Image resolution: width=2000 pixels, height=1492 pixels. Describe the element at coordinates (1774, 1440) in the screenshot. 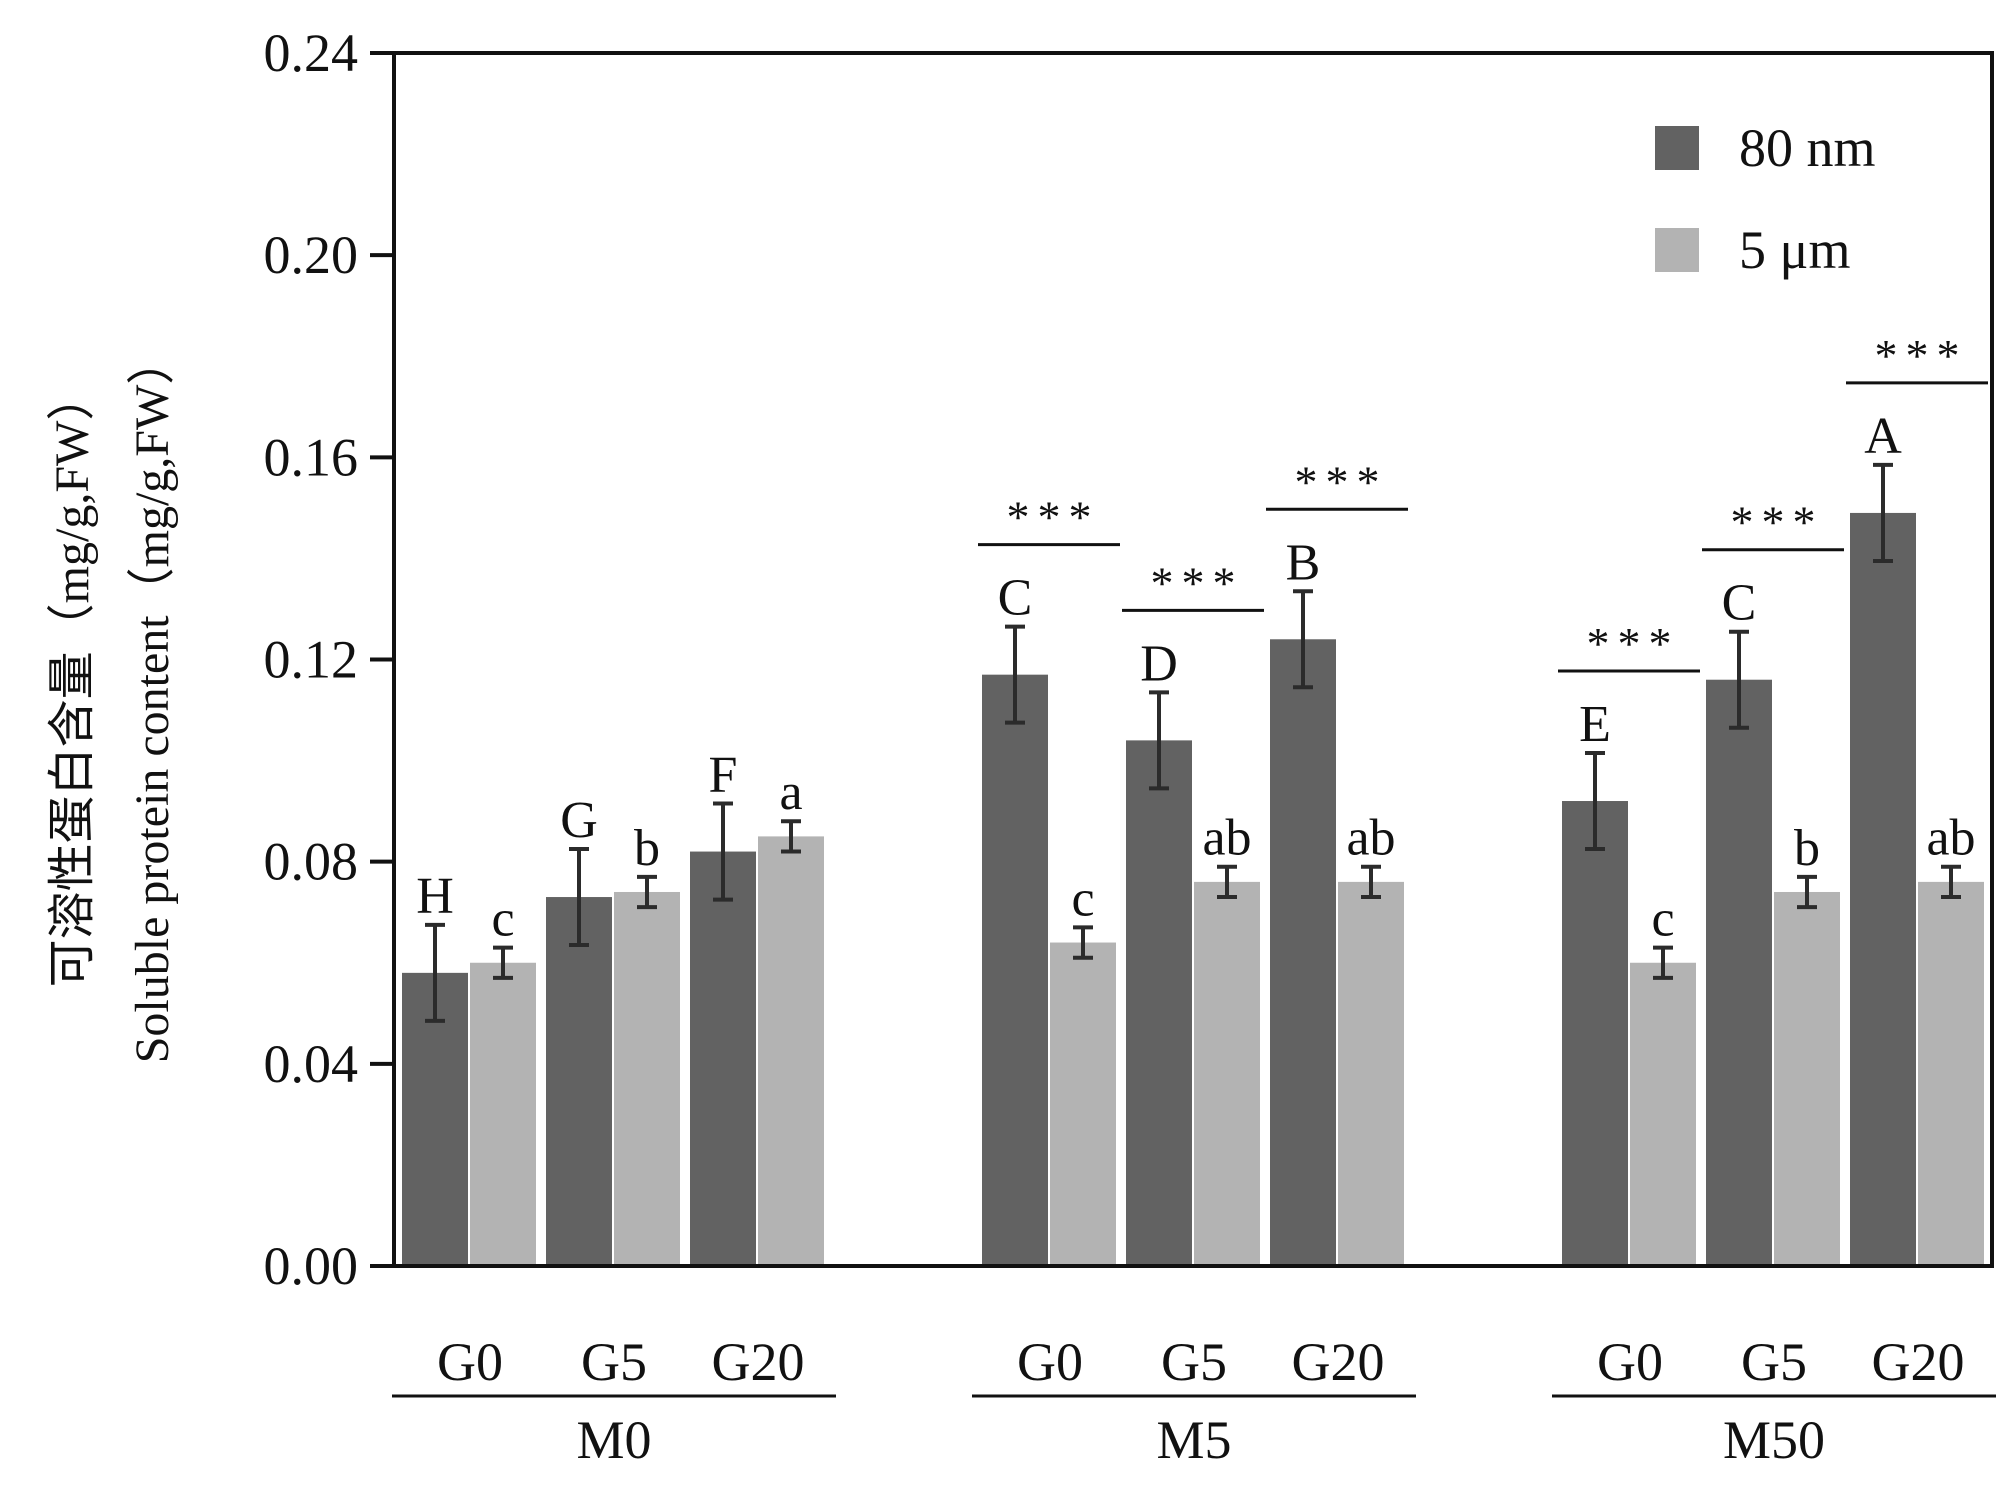

I see `x-group-label: M50` at that location.